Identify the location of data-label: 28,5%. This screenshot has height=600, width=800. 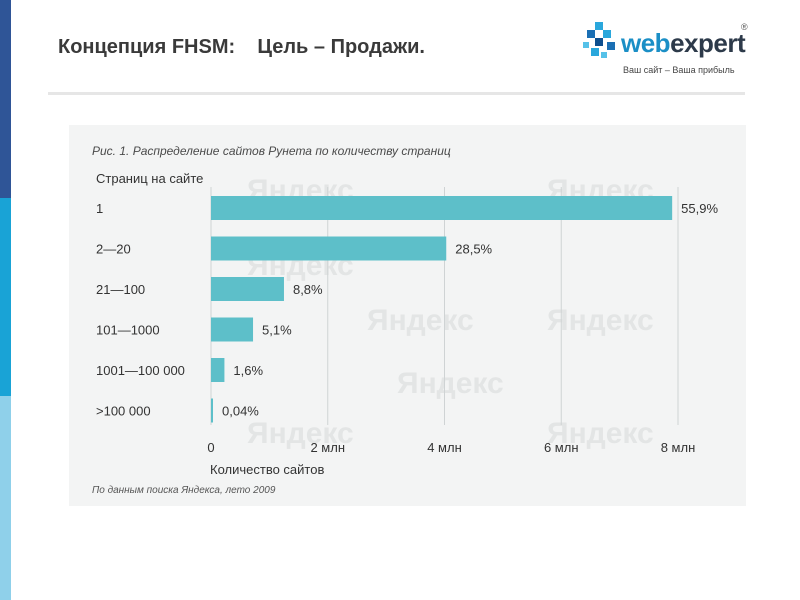
(473, 249).